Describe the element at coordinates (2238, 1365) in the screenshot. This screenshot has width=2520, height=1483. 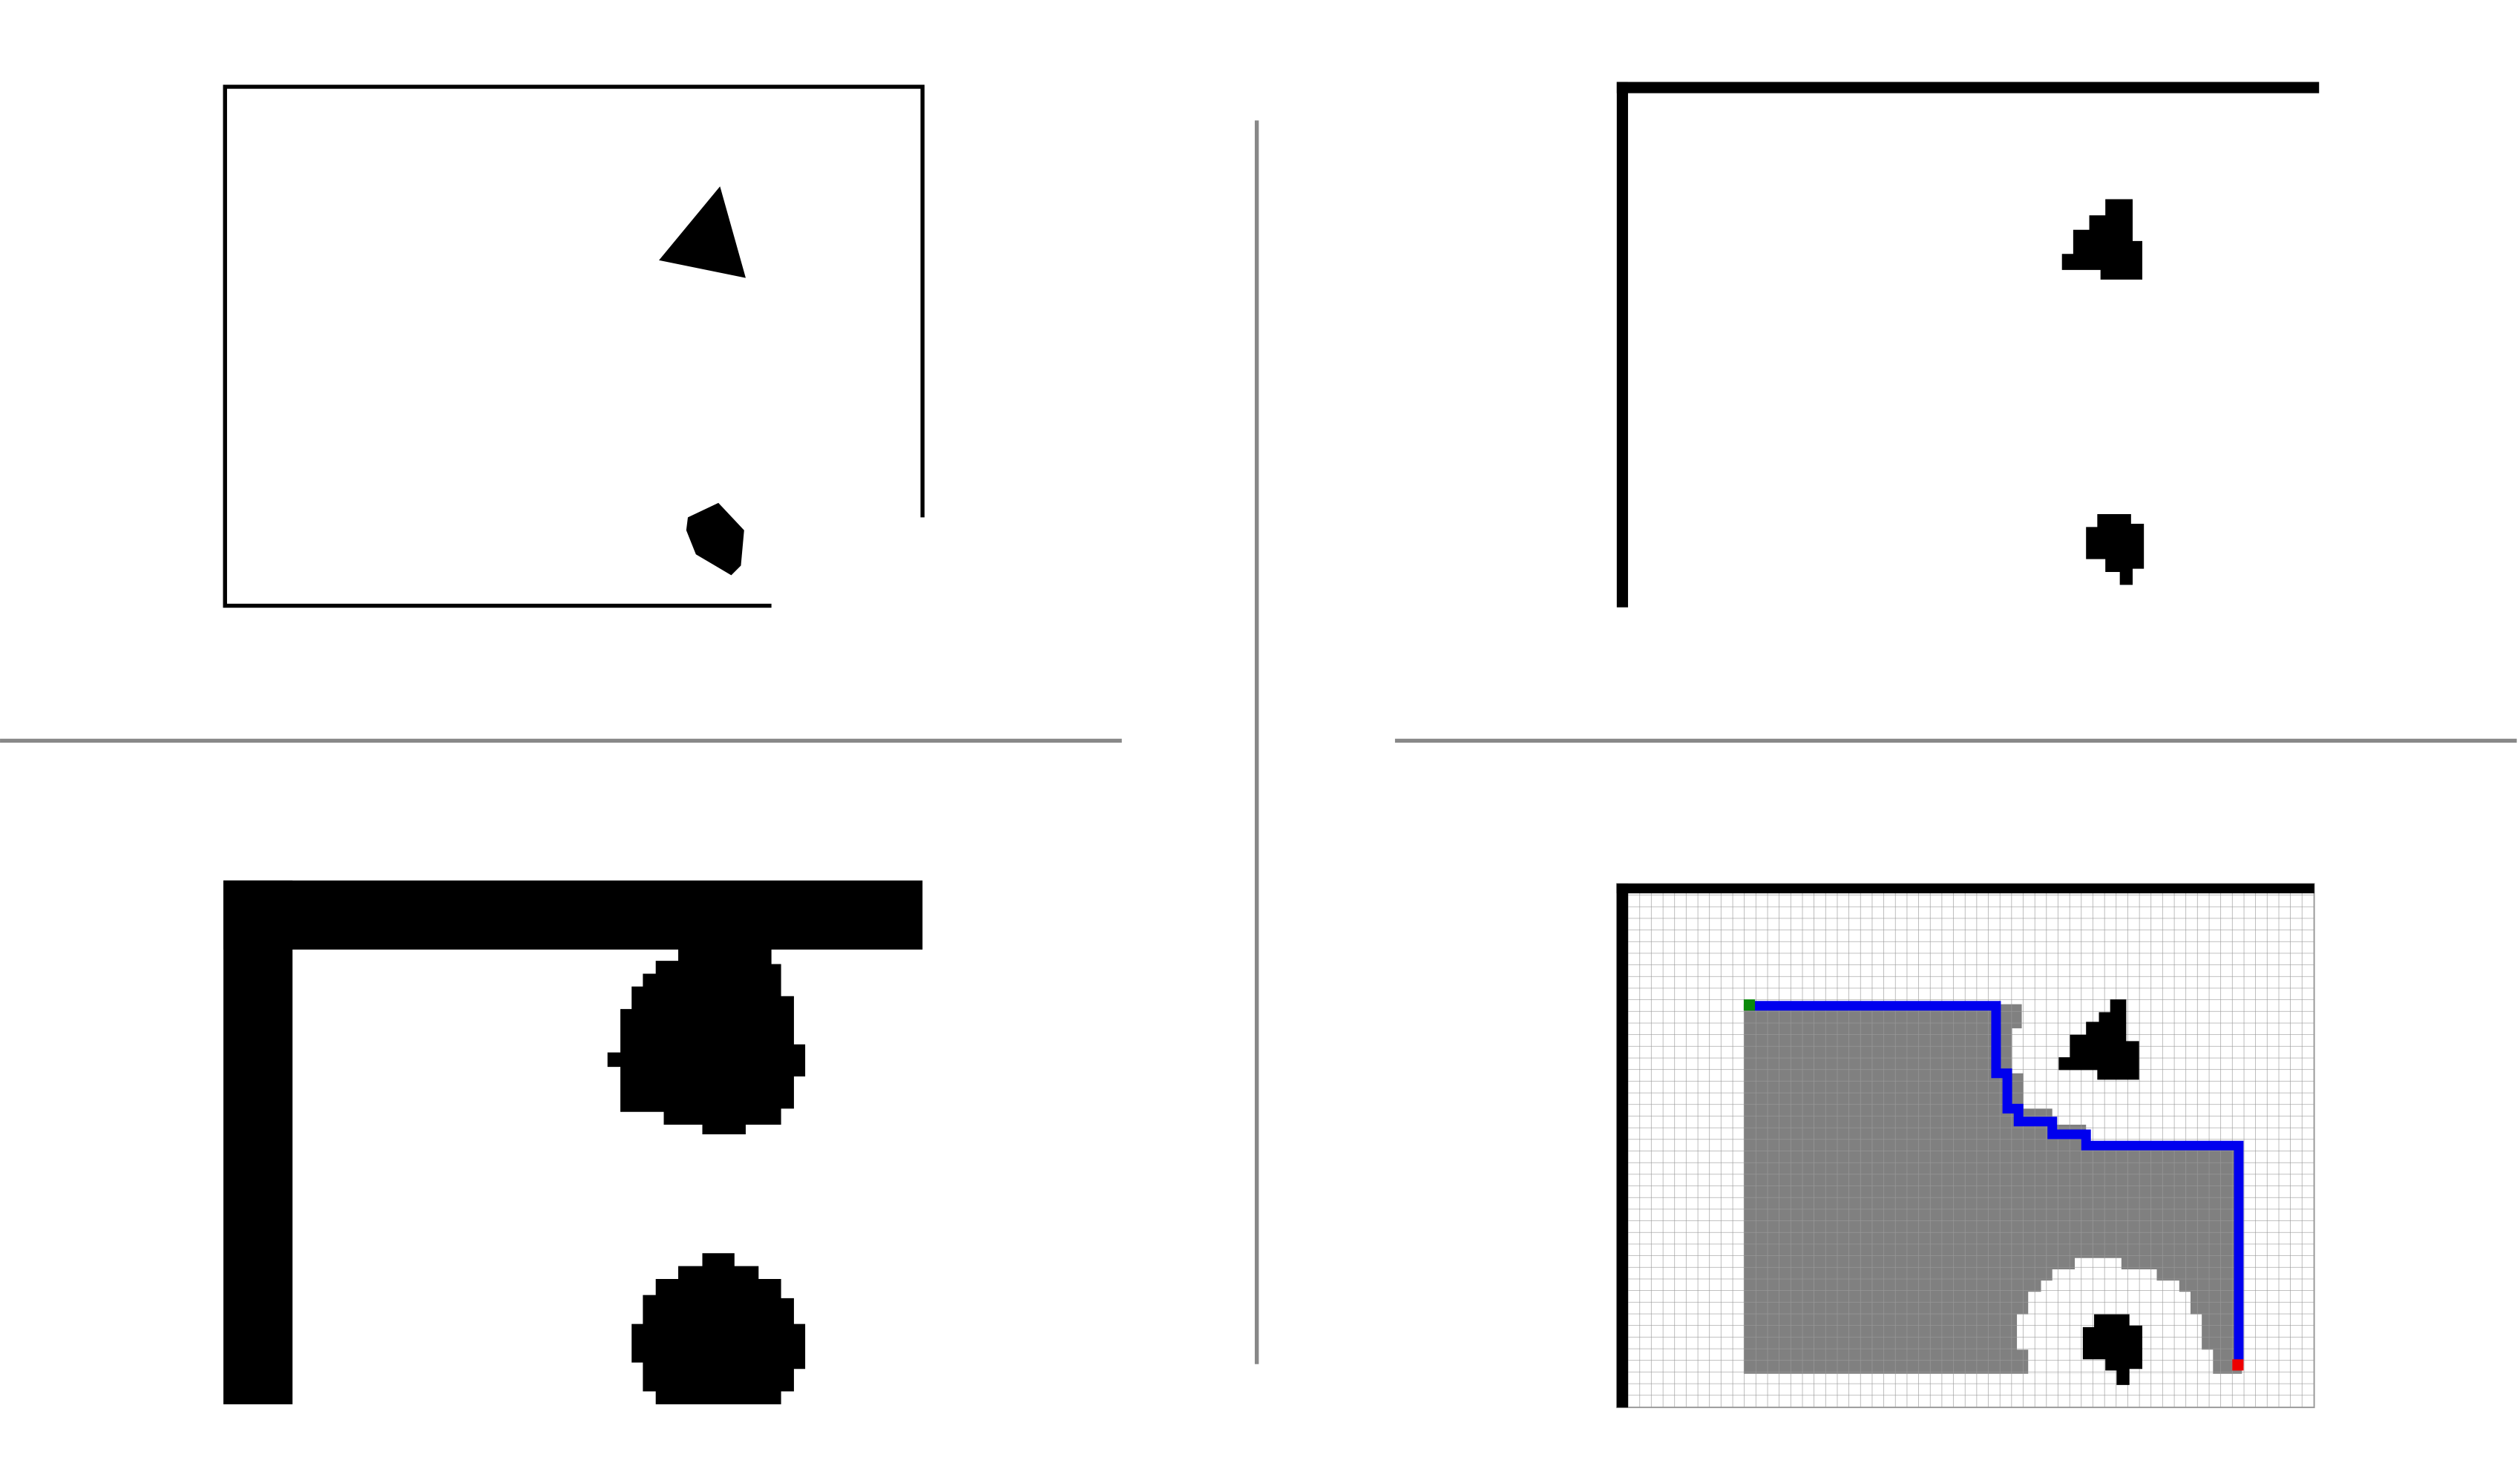
I see `goal` at that location.